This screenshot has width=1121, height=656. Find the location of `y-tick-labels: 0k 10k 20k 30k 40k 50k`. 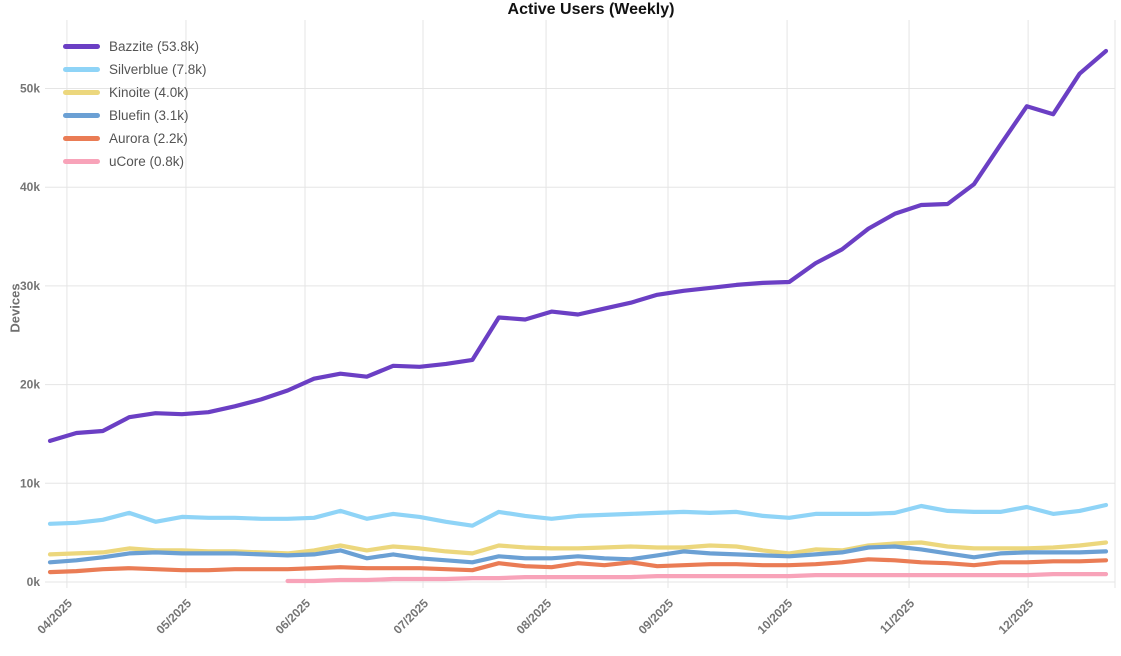

y-tick-labels: 0k 10k 20k 30k 40k 50k is located at coordinates (30, 336).